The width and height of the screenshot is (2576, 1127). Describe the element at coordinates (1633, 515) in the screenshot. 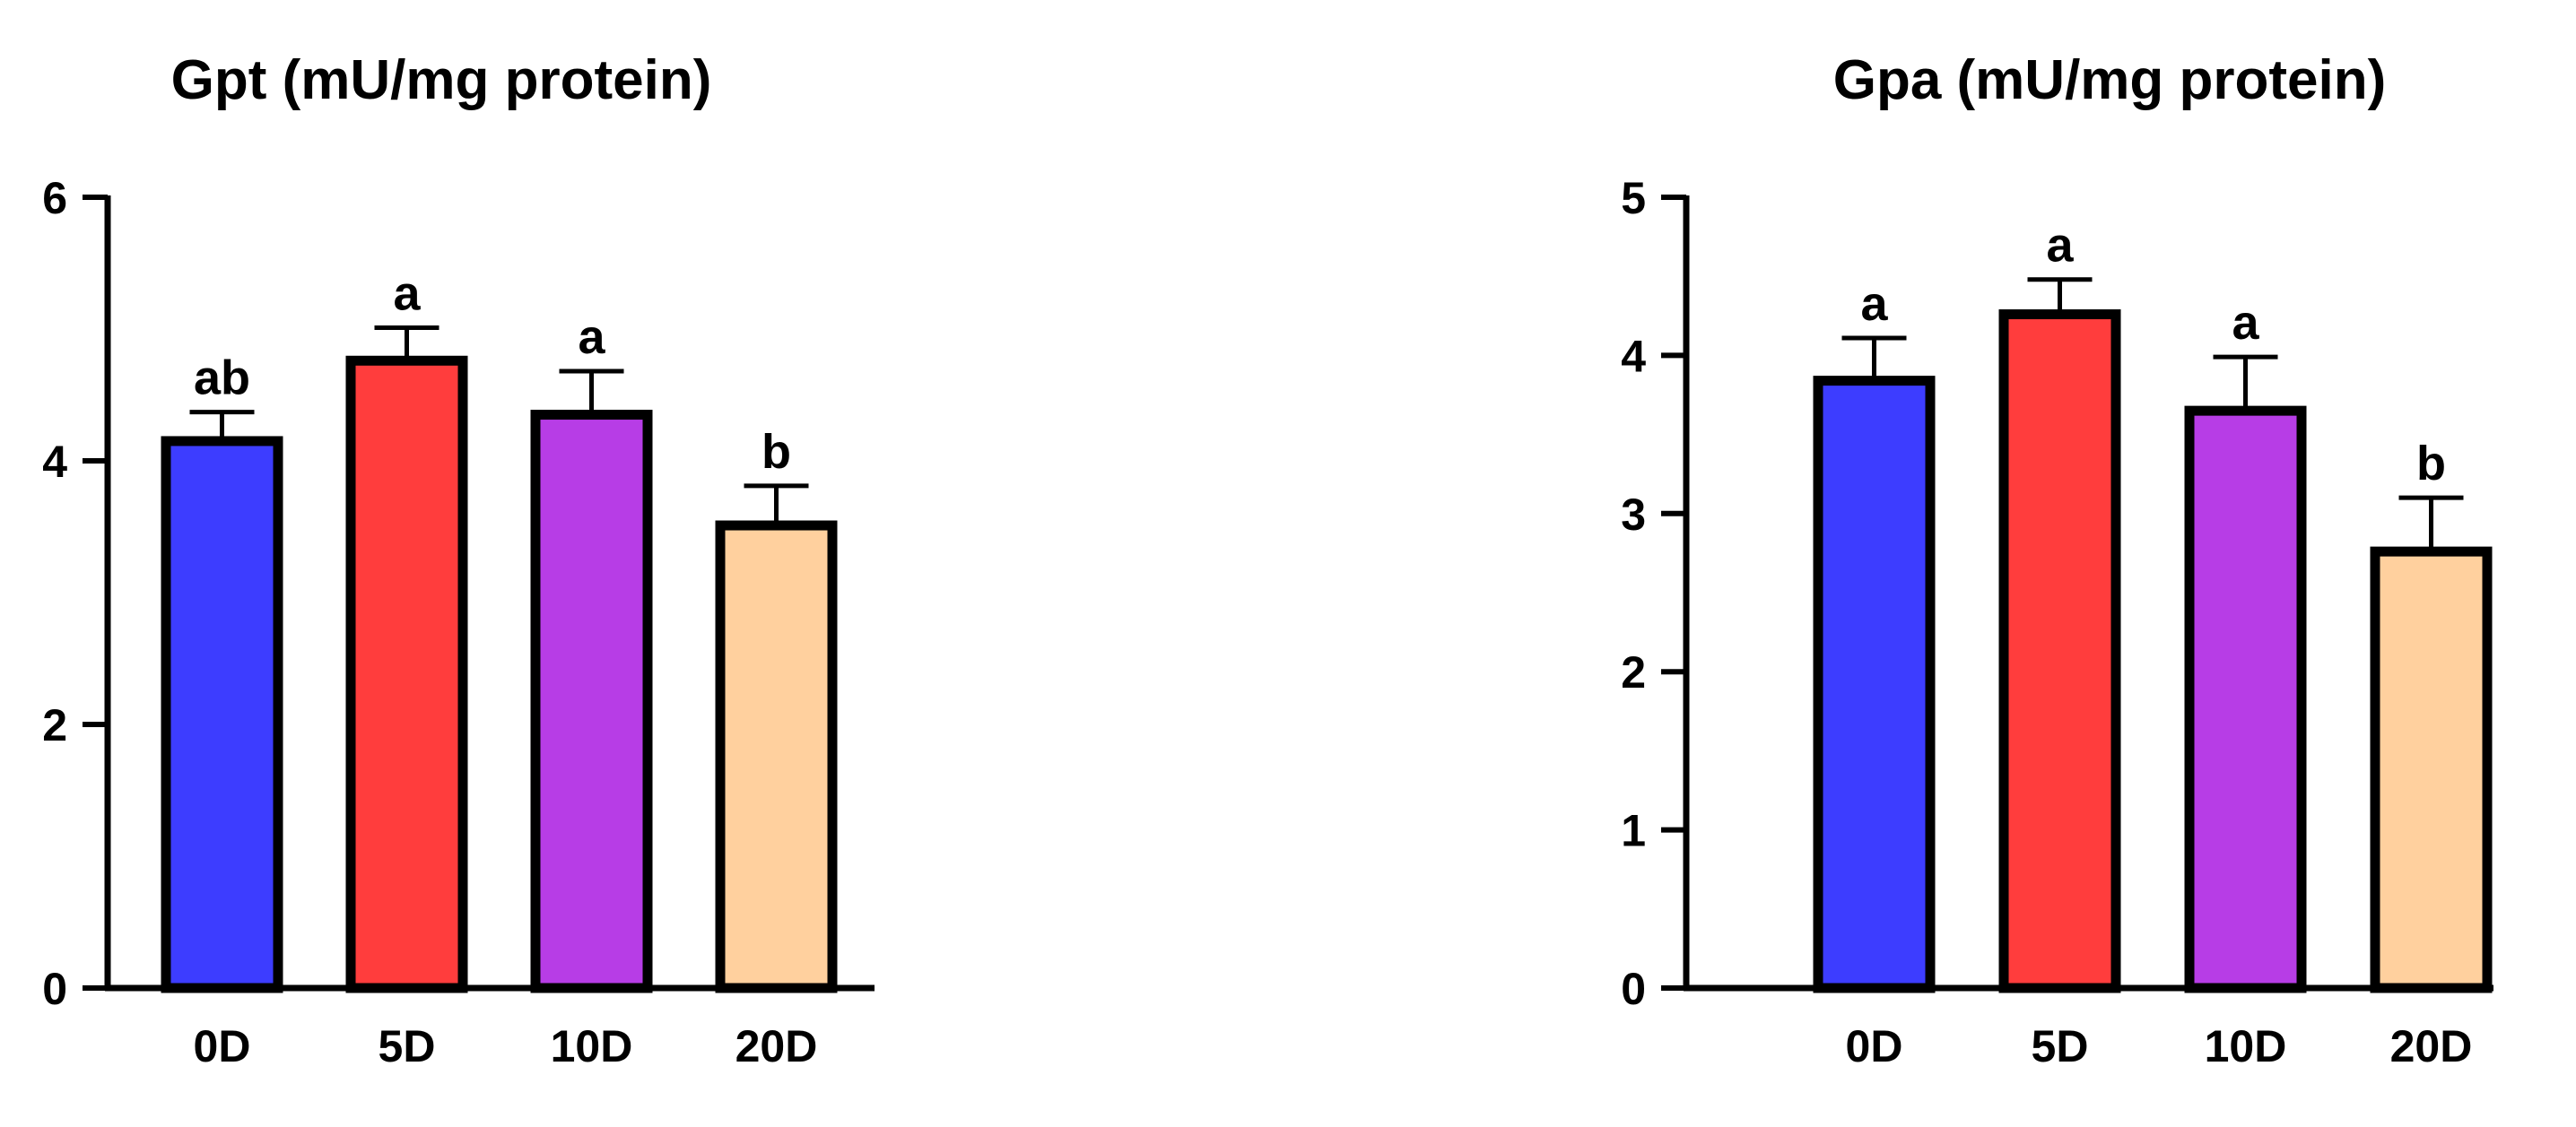

I see `y-tick-label: 3` at that location.